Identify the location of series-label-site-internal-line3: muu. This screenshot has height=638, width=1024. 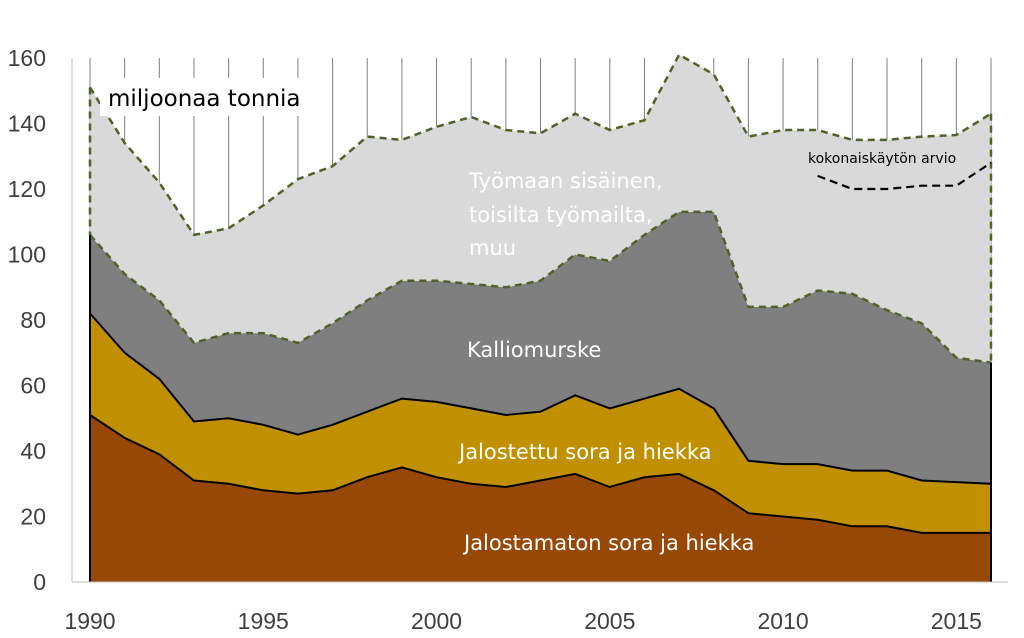
(492, 248).